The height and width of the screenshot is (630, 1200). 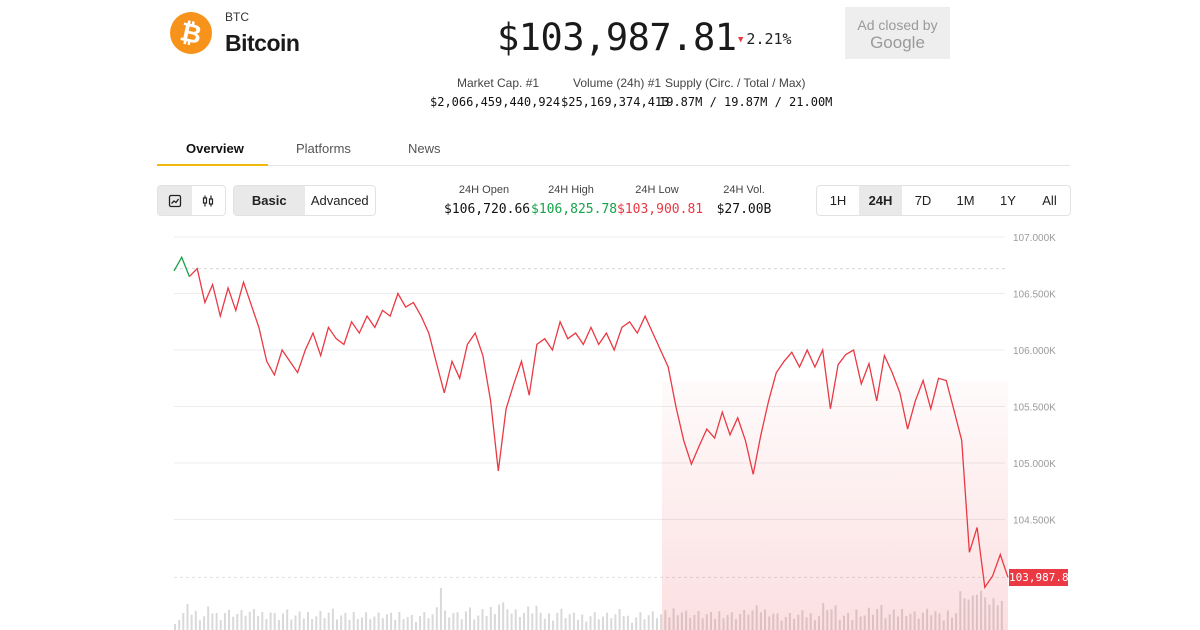 What do you see at coordinates (339, 200) in the screenshot?
I see `advanced-mode-button: Advanced` at bounding box center [339, 200].